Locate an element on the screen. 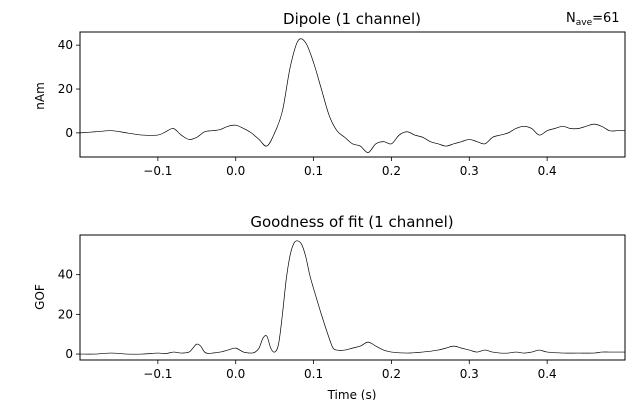 The width and height of the screenshot is (640, 400). nave-subscript: ave is located at coordinates (584, 23).